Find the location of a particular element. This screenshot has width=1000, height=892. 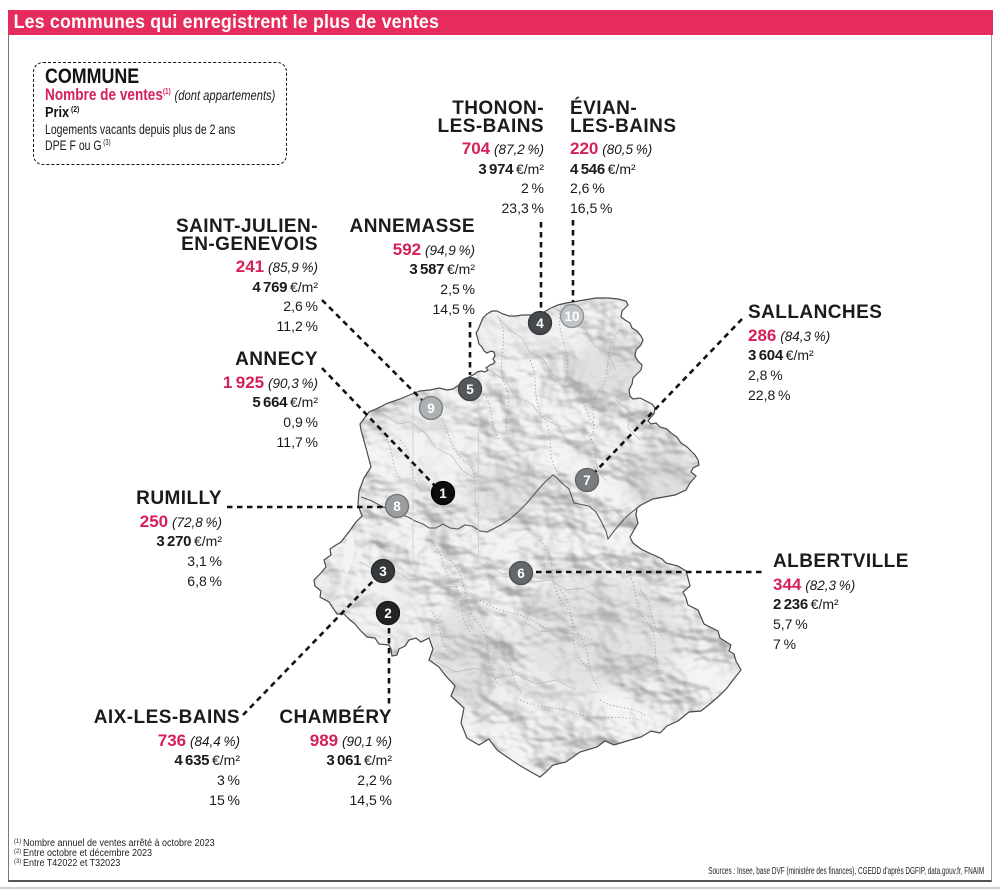

svg-text: 4 is located at coordinates (540, 323).